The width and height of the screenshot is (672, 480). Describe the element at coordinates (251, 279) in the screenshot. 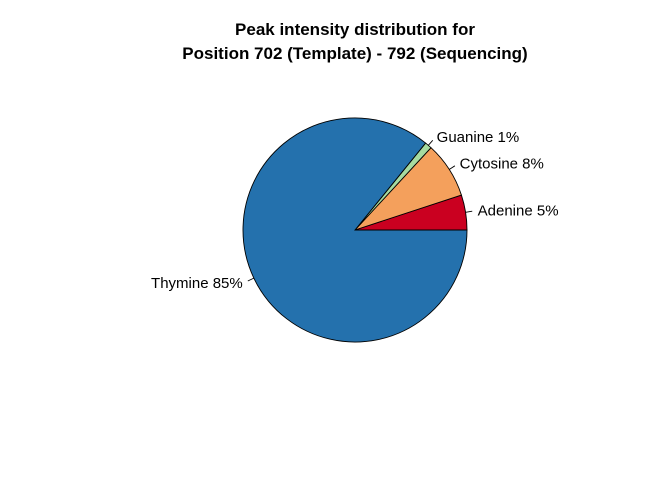

I see `leader-line-thymine` at that location.